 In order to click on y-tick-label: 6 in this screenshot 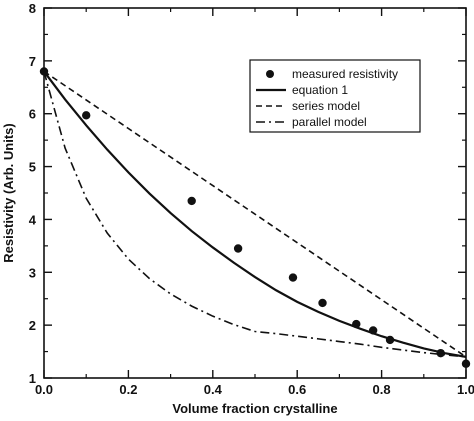, I will do `click(32, 114)`.